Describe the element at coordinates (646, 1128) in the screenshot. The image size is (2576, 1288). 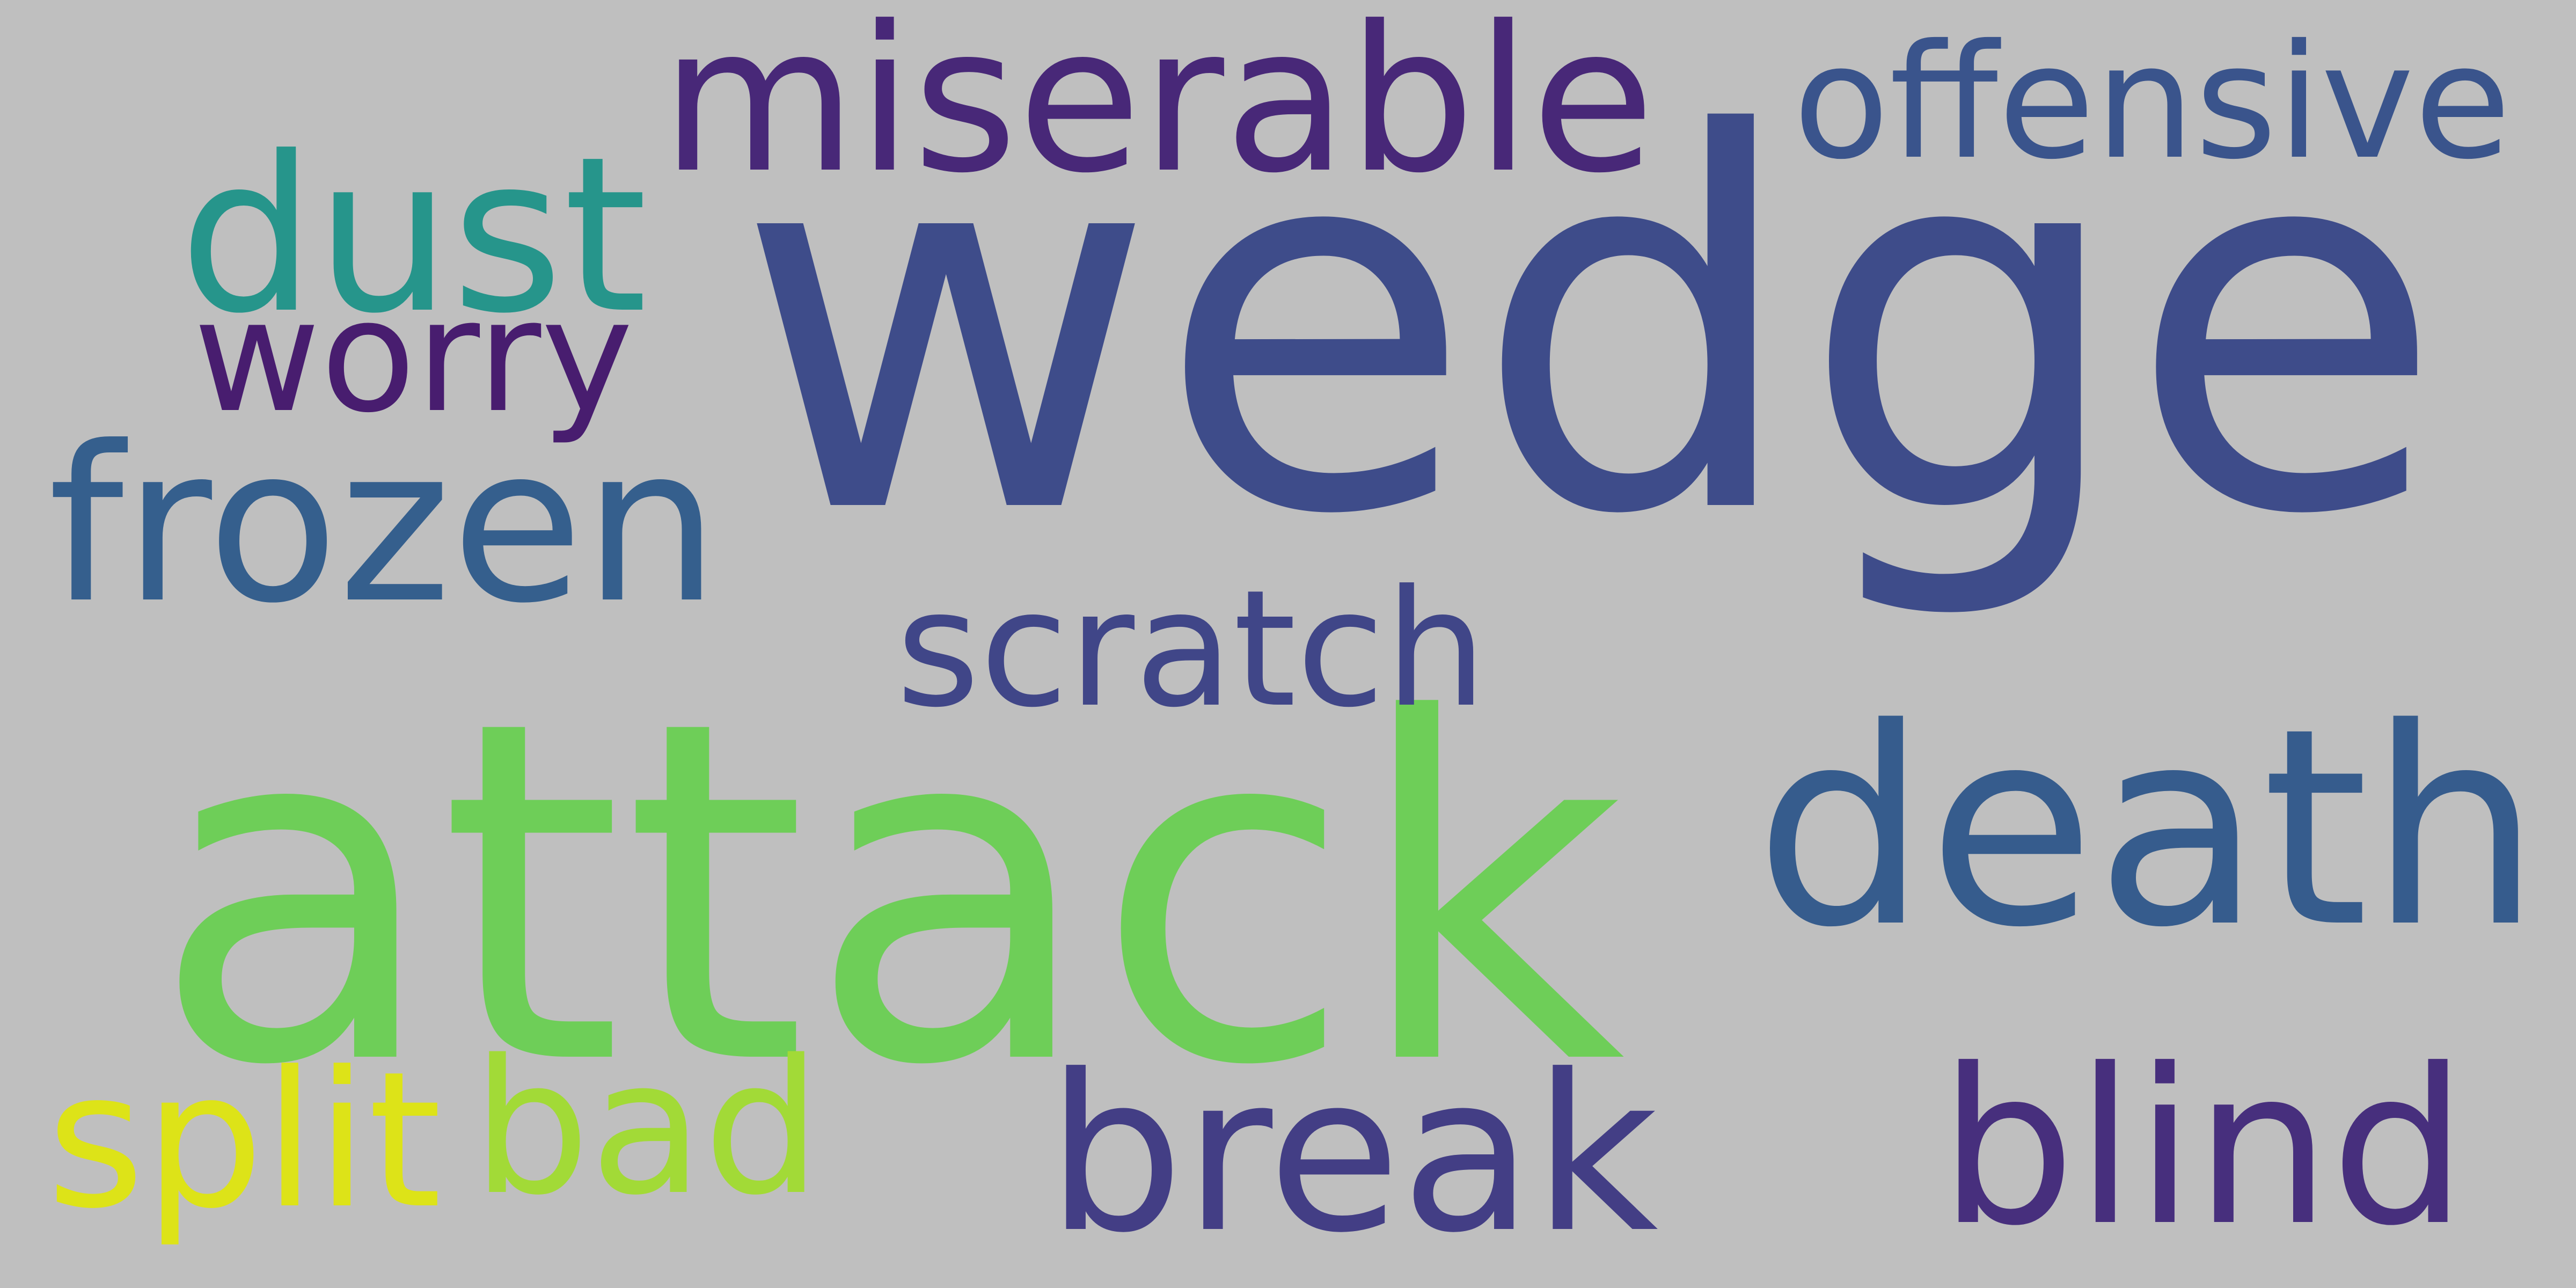
I see `word-bad: bad` at that location.